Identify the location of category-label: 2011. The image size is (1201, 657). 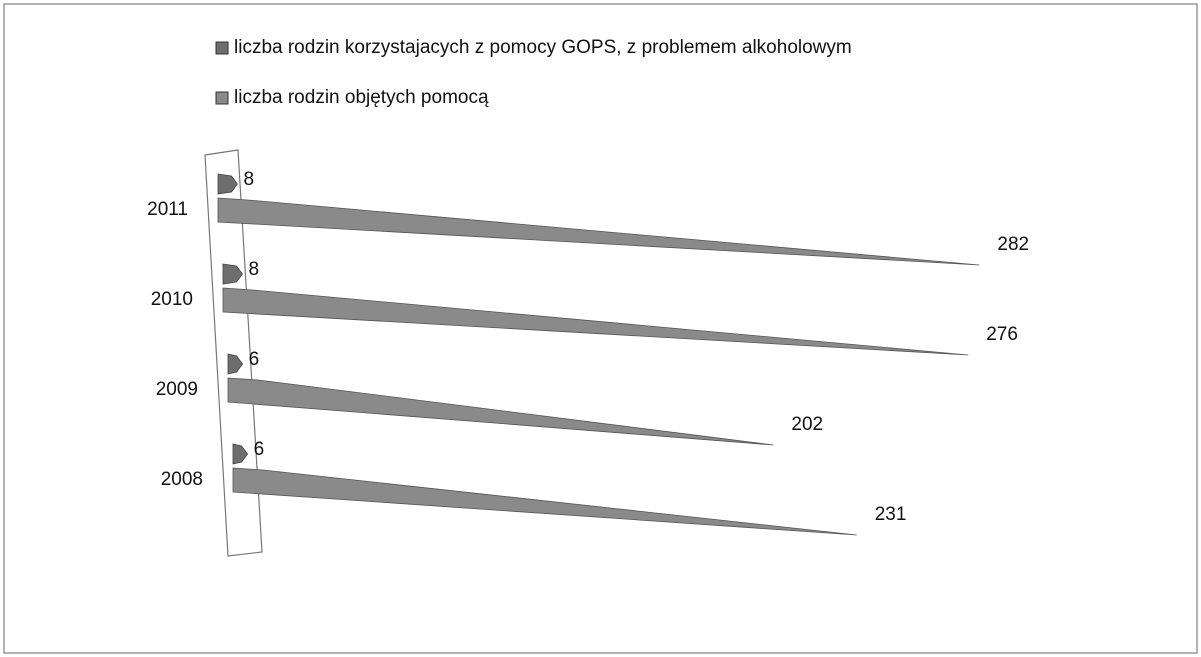
(167, 209).